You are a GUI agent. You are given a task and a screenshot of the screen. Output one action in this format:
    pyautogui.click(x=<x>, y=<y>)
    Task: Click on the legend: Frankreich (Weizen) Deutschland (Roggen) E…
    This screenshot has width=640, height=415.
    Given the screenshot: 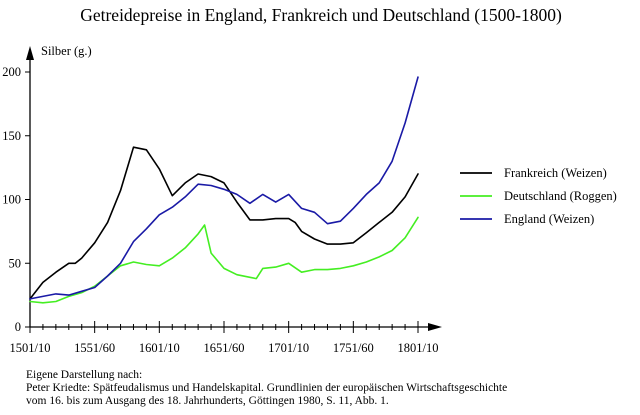 What is the action you would take?
    pyautogui.click(x=538, y=196)
    